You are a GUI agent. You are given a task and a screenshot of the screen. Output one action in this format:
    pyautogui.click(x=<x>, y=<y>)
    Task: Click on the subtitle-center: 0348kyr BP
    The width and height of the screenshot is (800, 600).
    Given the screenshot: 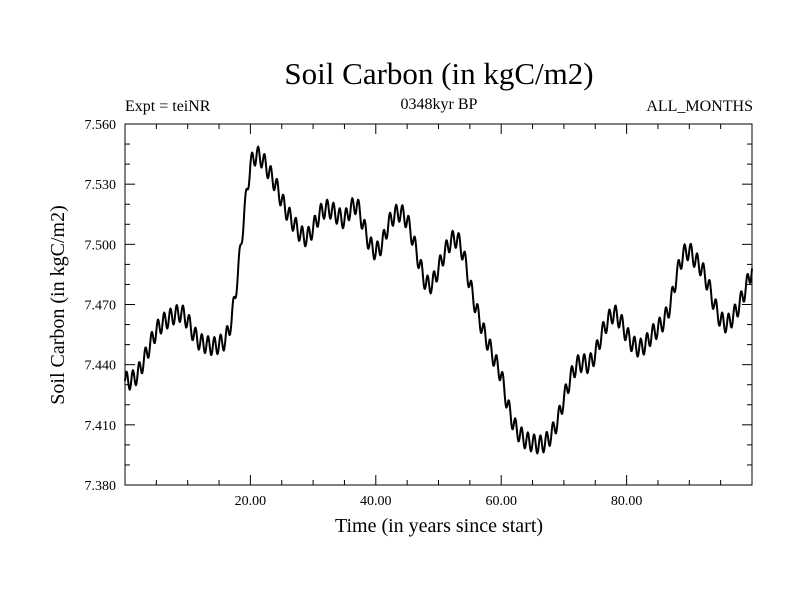 What is the action you would take?
    pyautogui.click(x=439, y=104)
    